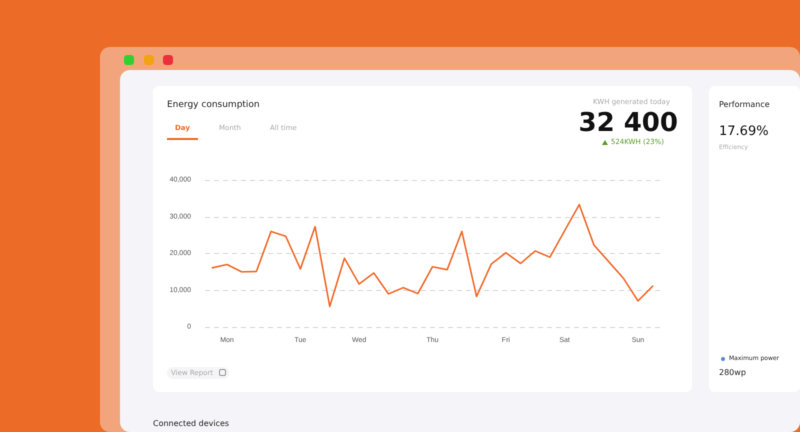 This screenshot has height=432, width=800. Describe the element at coordinates (744, 104) in the screenshot. I see `text: Performance` at that location.